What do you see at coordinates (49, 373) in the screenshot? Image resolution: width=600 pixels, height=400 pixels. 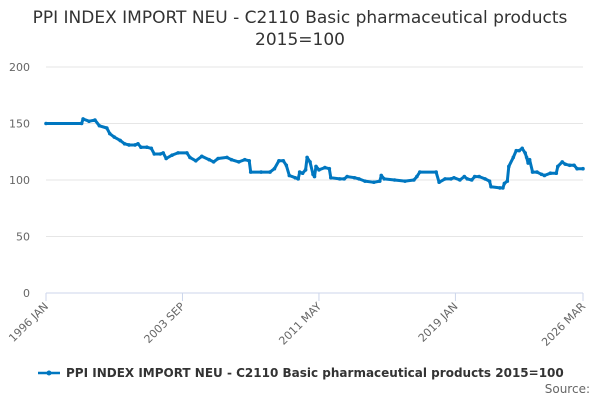 I see `legend-line-icon` at bounding box center [49, 373].